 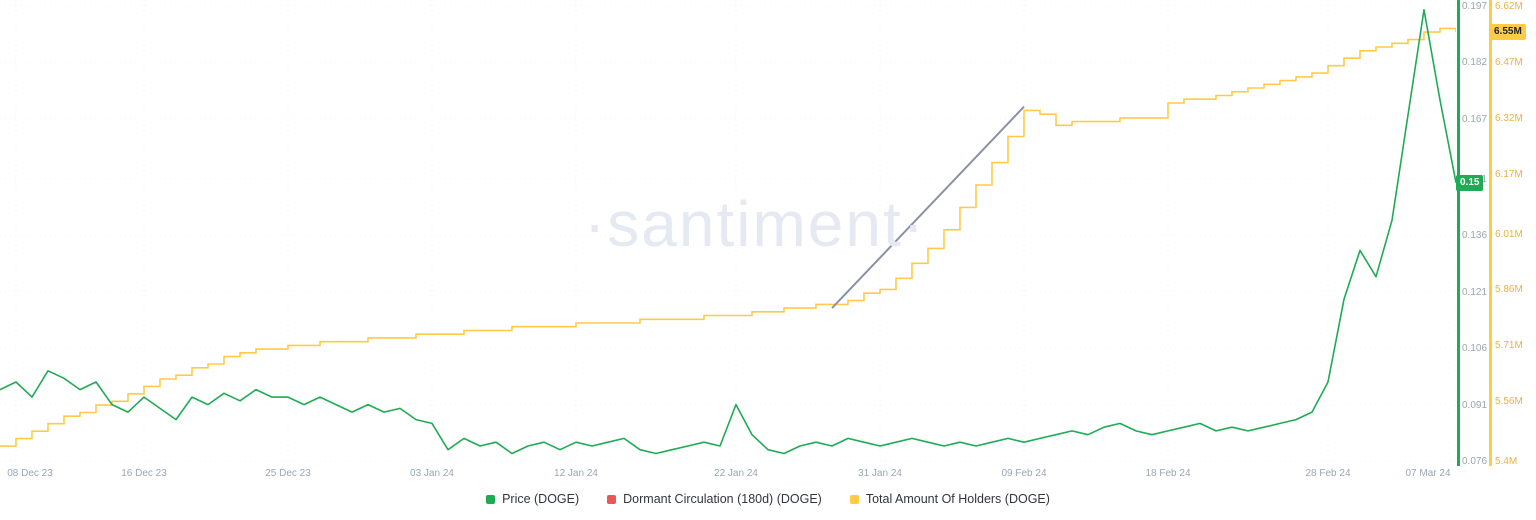 I want to click on price-axis-tick: 0.182, so click(x=1475, y=63).